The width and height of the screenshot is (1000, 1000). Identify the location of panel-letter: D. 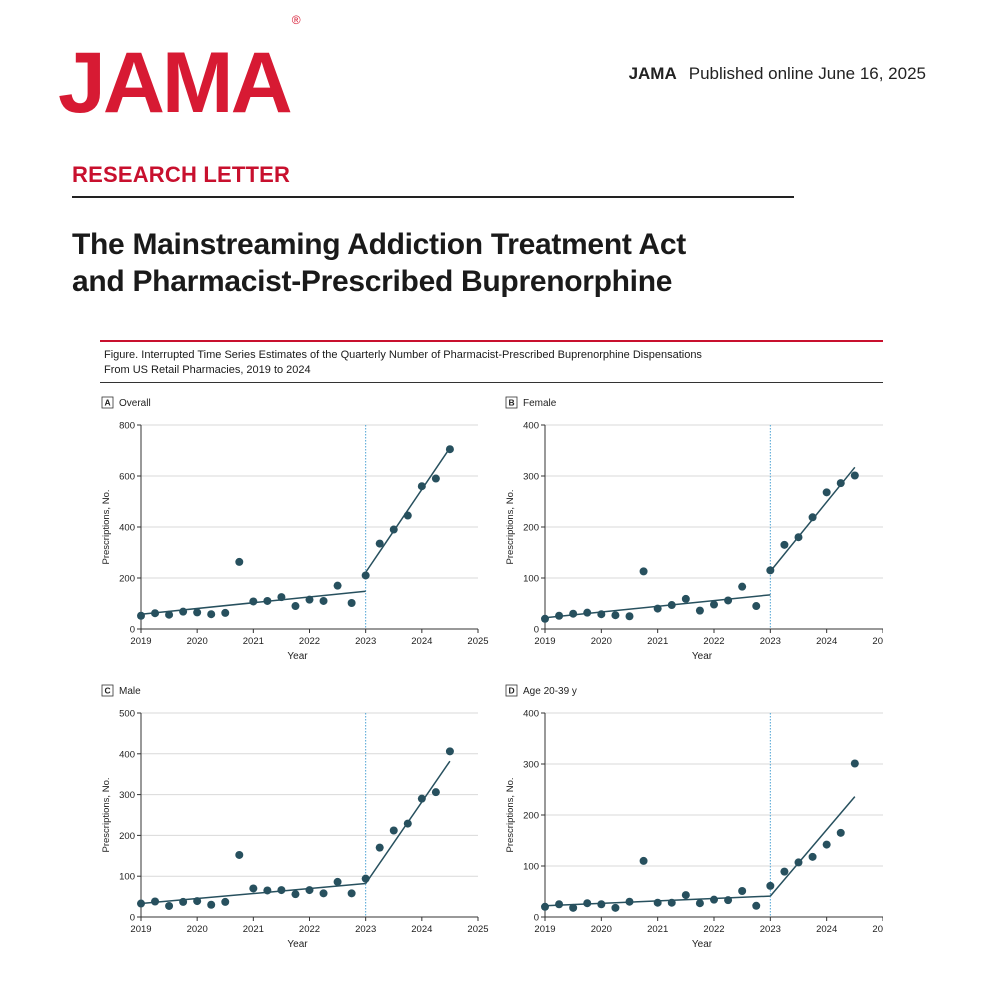
(512, 691).